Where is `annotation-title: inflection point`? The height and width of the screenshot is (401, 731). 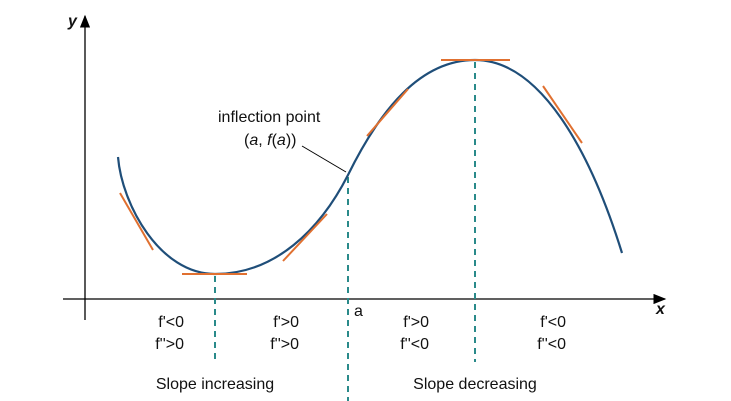
annotation-title: inflection point is located at coordinates (269, 117).